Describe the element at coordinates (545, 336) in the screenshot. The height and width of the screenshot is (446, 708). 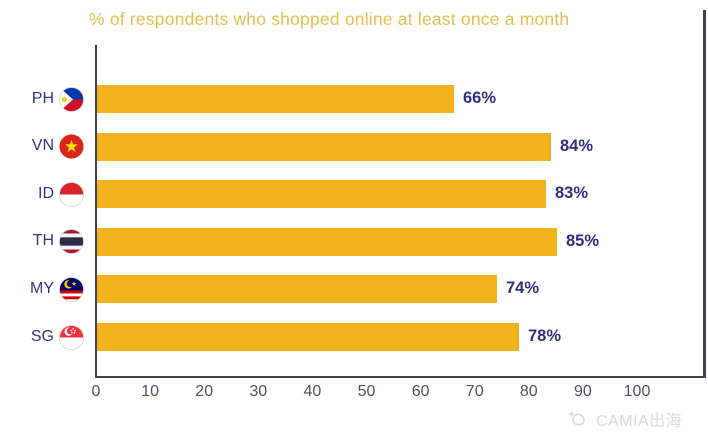
I see `value-label-sg: 78%` at that location.